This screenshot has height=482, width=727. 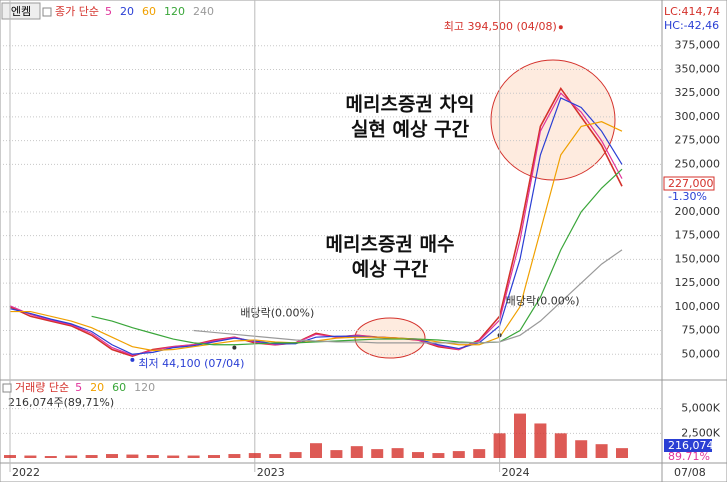 I want to click on x-tick-label: 2024, so click(x=516, y=472).